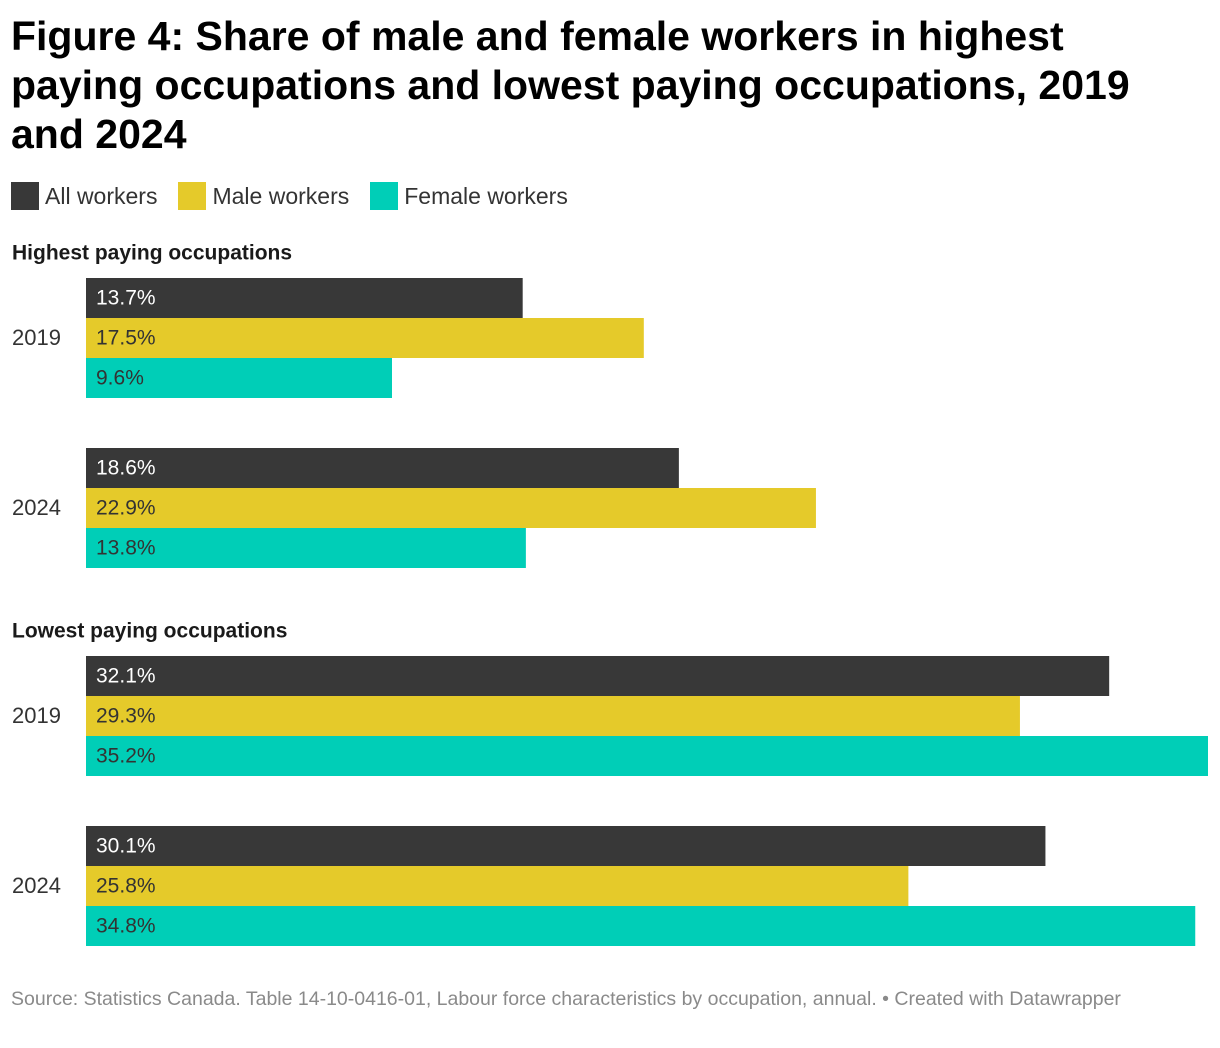  I want to click on legend-item-male-workers: Male workers, so click(263, 196).